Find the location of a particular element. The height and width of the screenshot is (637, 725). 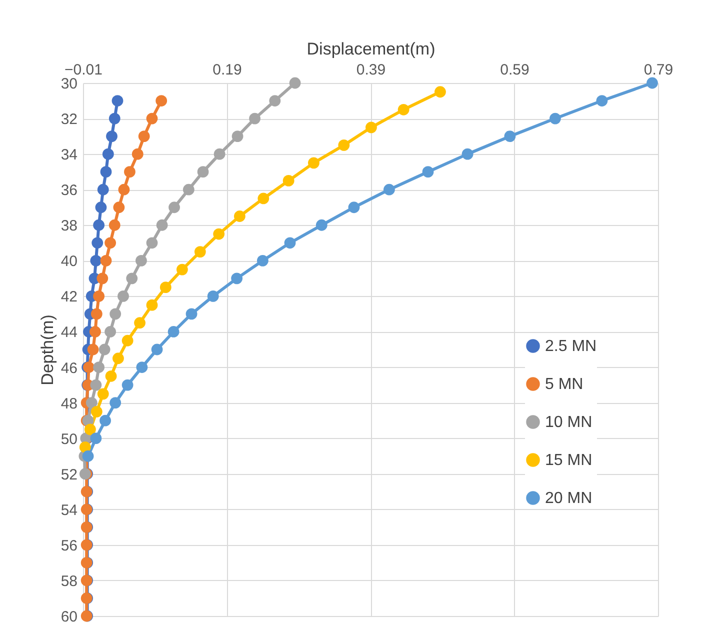

y-tick-label: 32 is located at coordinates (69, 119).